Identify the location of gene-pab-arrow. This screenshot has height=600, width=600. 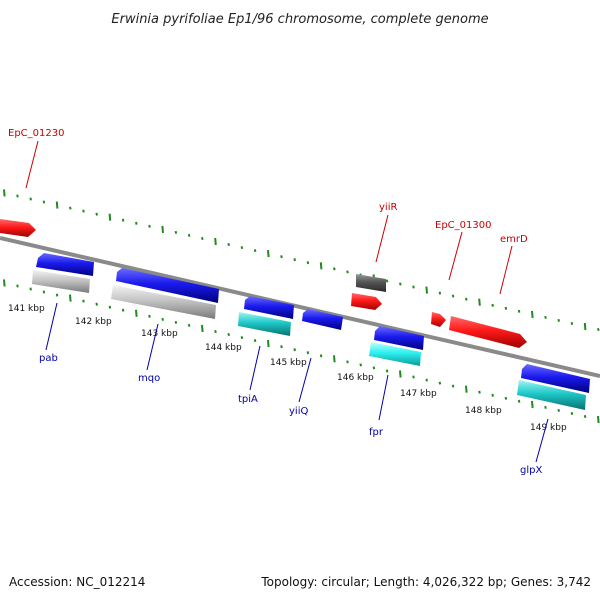
(65, 264).